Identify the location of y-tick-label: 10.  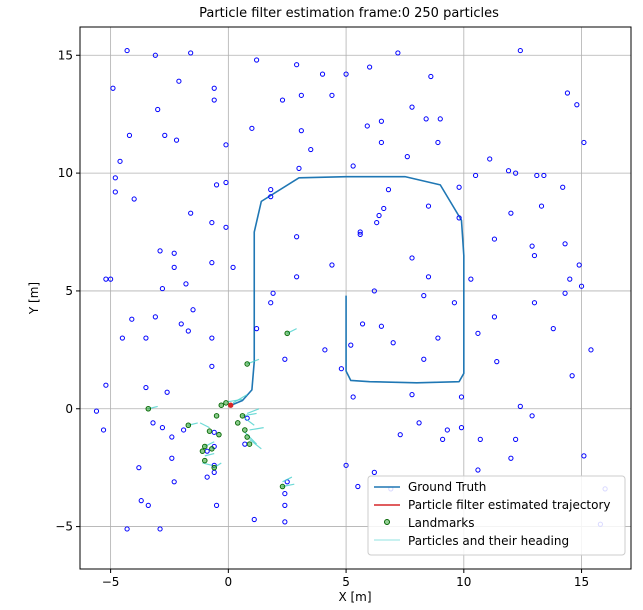
(65, 173).